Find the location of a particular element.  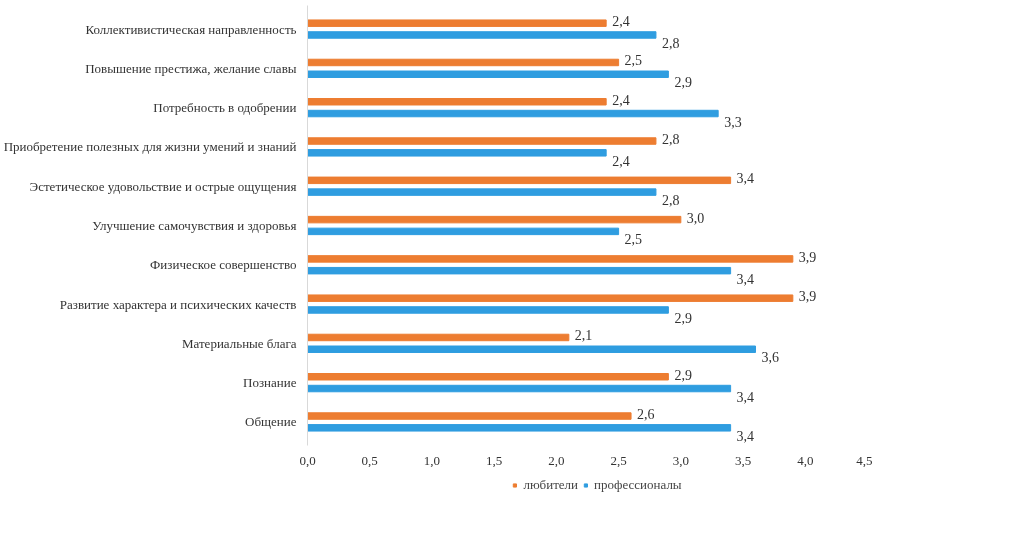

x-tick-label: 0,0 is located at coordinates (307, 460).